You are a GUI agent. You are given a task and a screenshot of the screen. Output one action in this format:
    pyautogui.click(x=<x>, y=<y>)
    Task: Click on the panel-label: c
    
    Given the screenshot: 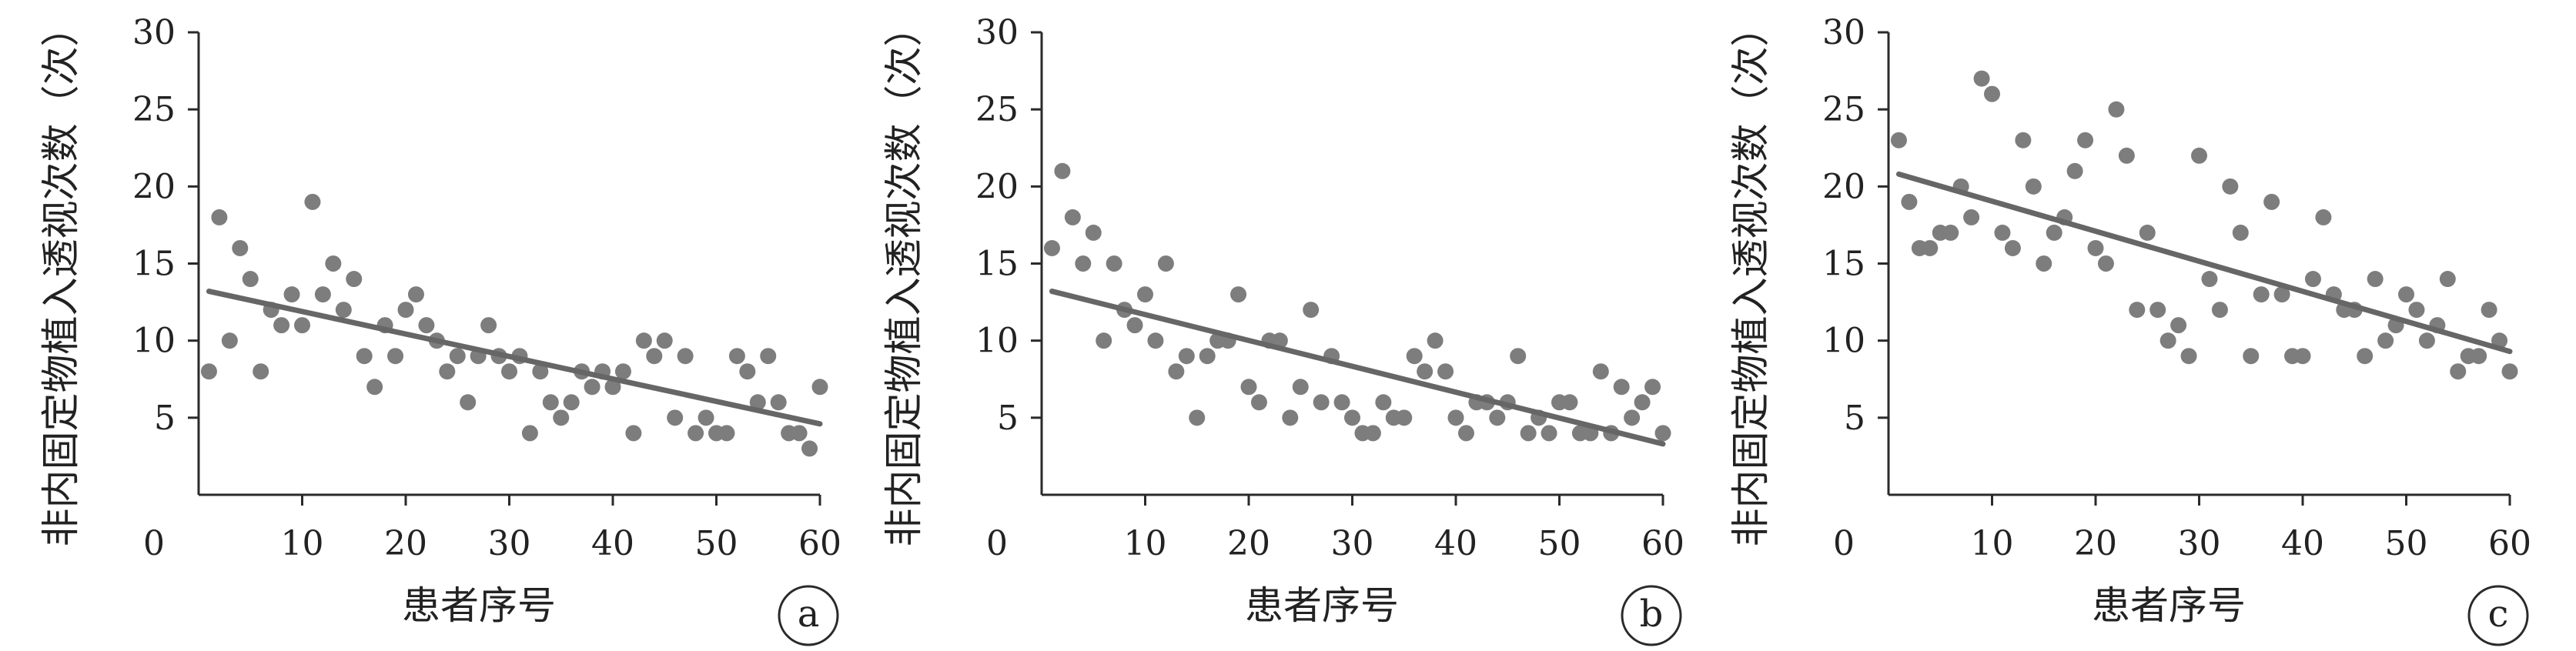 What is the action you would take?
    pyautogui.click(x=2498, y=614)
    